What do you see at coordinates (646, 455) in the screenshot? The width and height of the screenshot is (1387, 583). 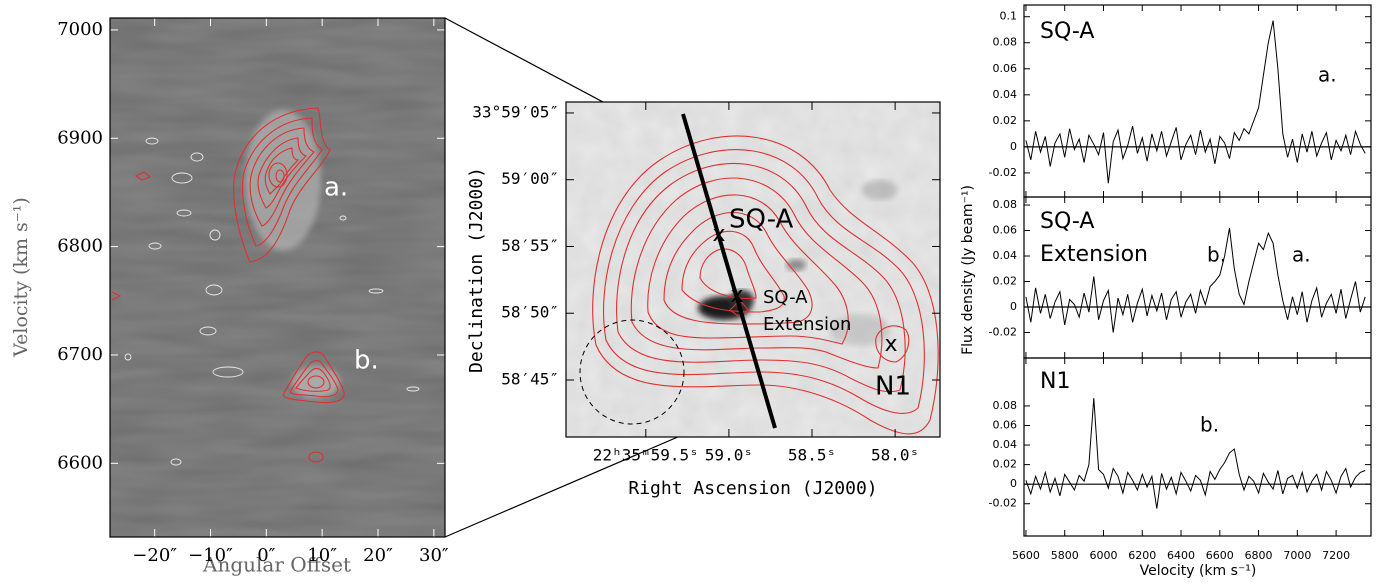 I see `x-tick-label: 22ʰ35ᵐ59.5ˢ` at bounding box center [646, 455].